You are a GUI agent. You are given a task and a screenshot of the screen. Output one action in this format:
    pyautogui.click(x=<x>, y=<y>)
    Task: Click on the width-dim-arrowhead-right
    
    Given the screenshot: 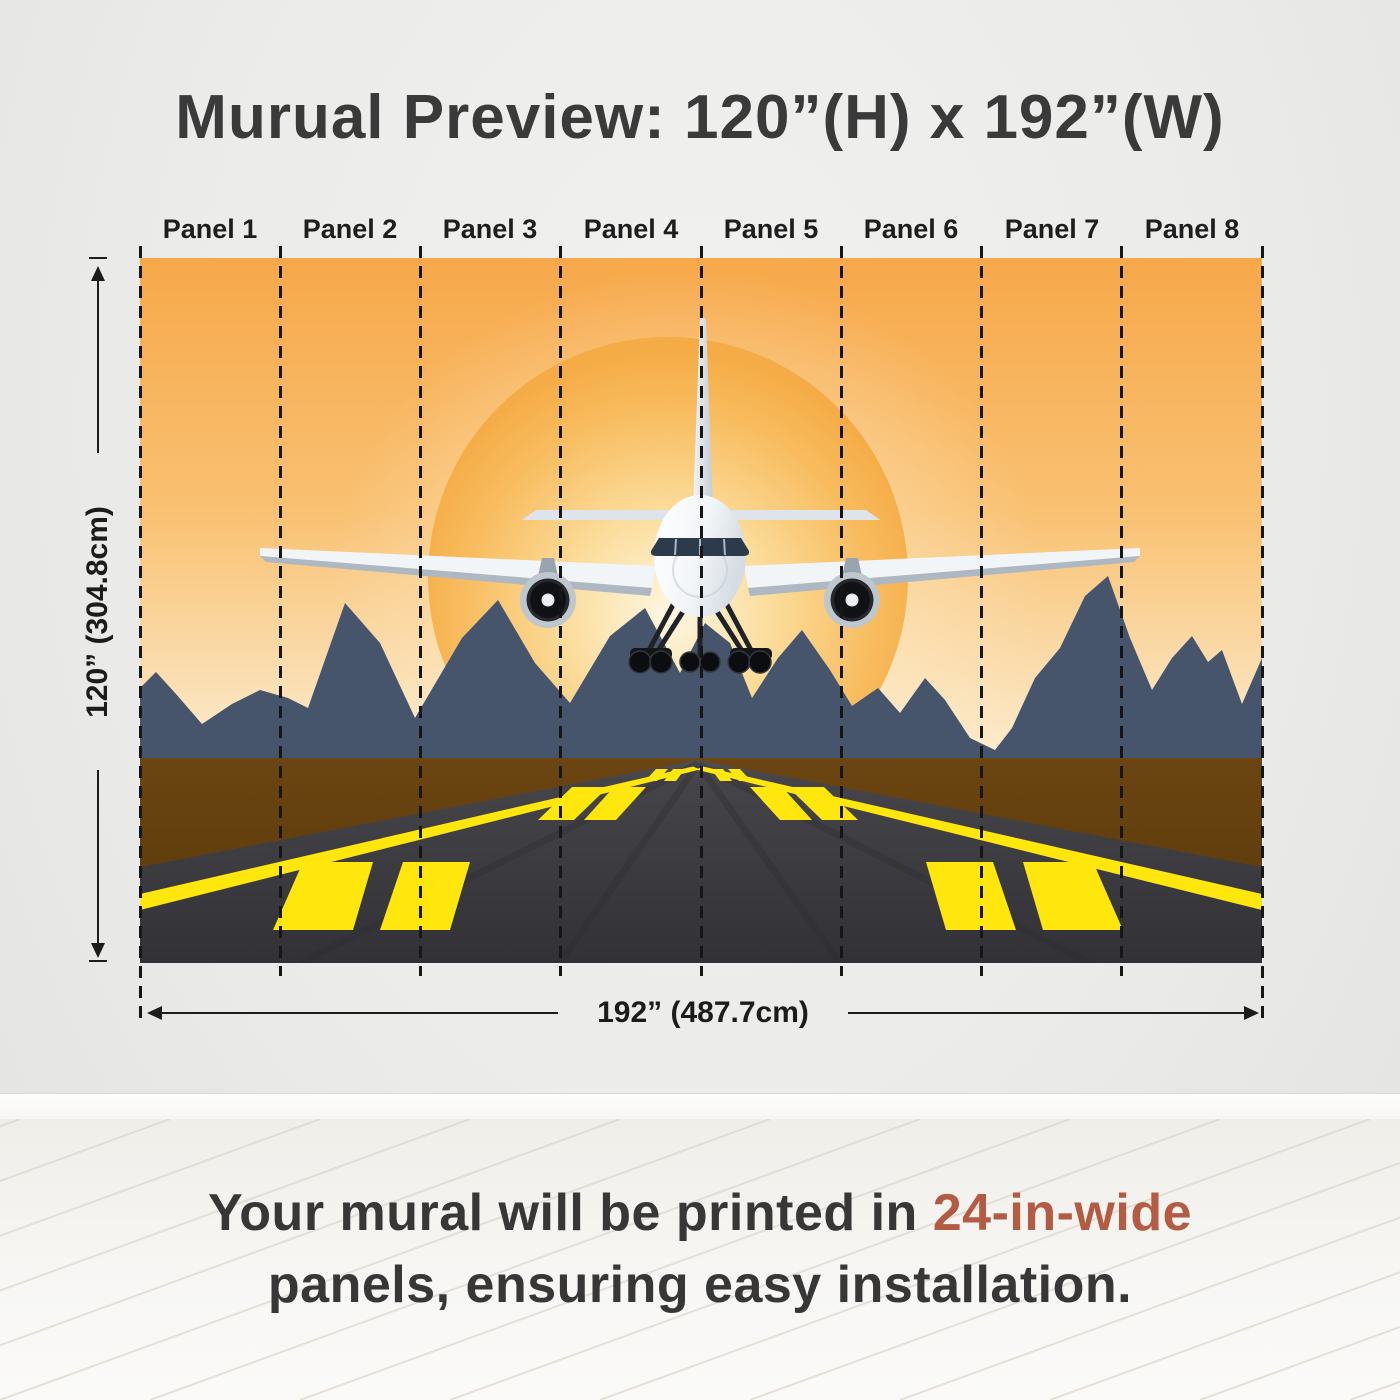 What is the action you would take?
    pyautogui.click(x=1251, y=1013)
    